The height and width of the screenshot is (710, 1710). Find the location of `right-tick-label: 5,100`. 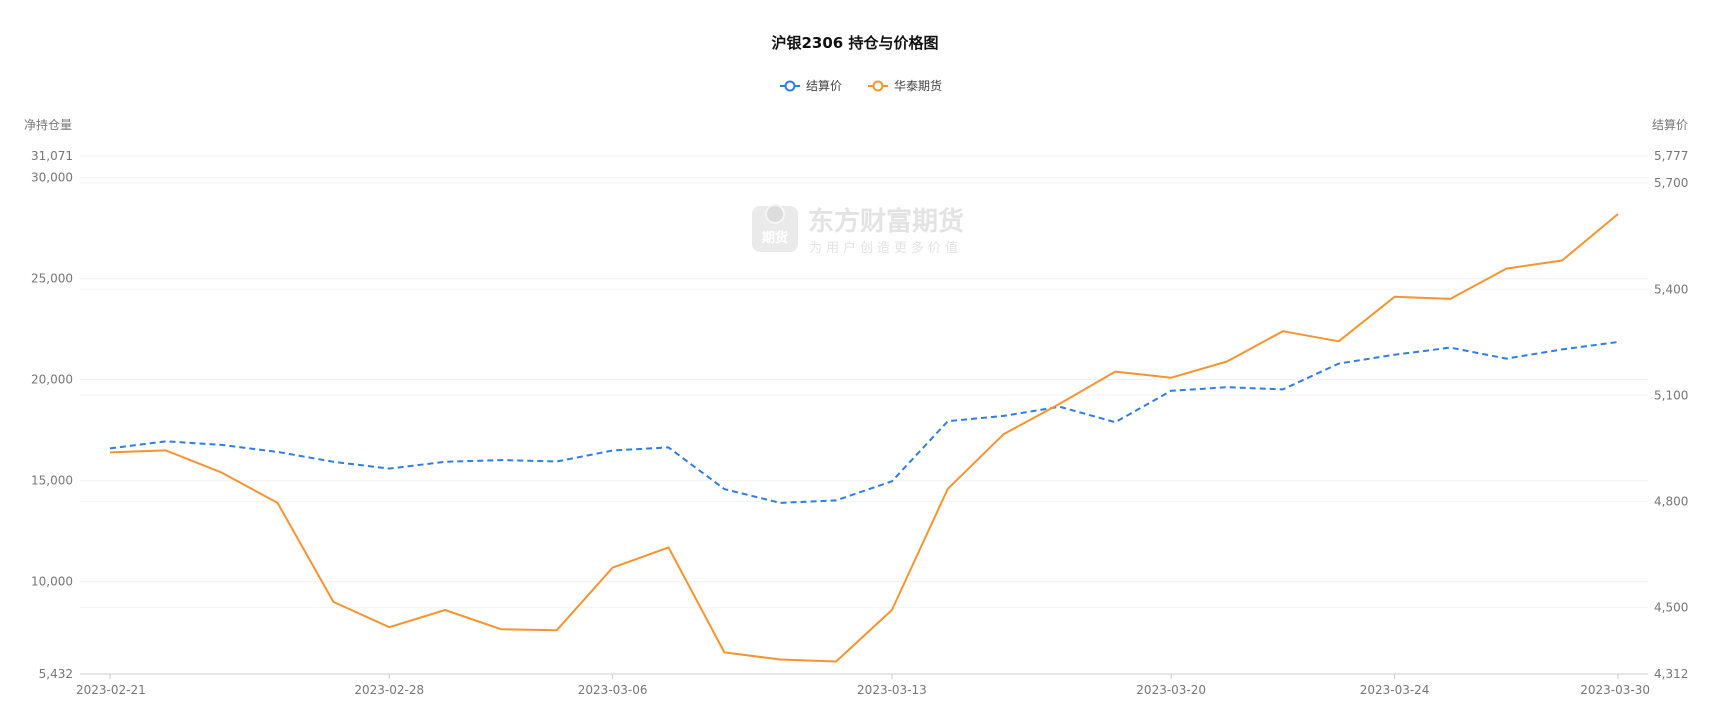

right-tick-label: 5,100 is located at coordinates (1671, 395).